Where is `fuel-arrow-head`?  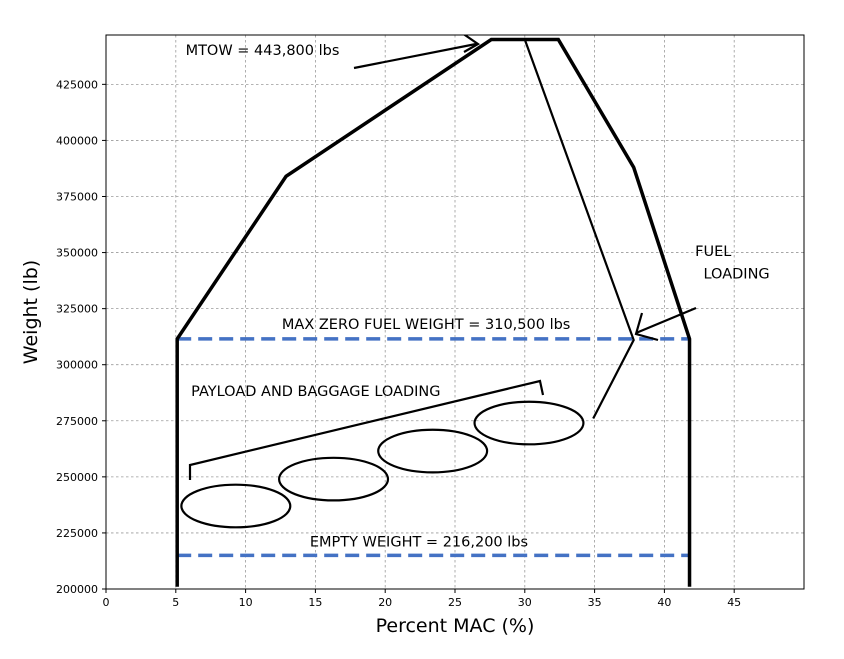 fuel-arrow-head is located at coordinates (646, 327).